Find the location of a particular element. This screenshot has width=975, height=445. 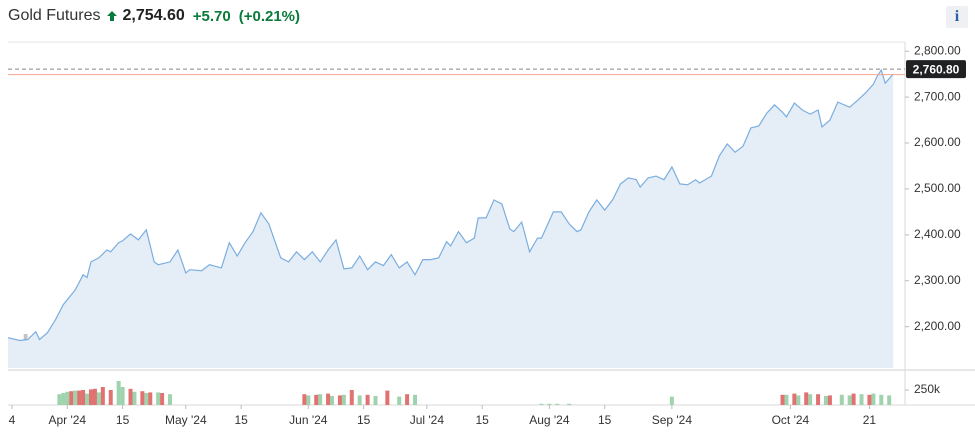

last-price-box is located at coordinates (936, 69).